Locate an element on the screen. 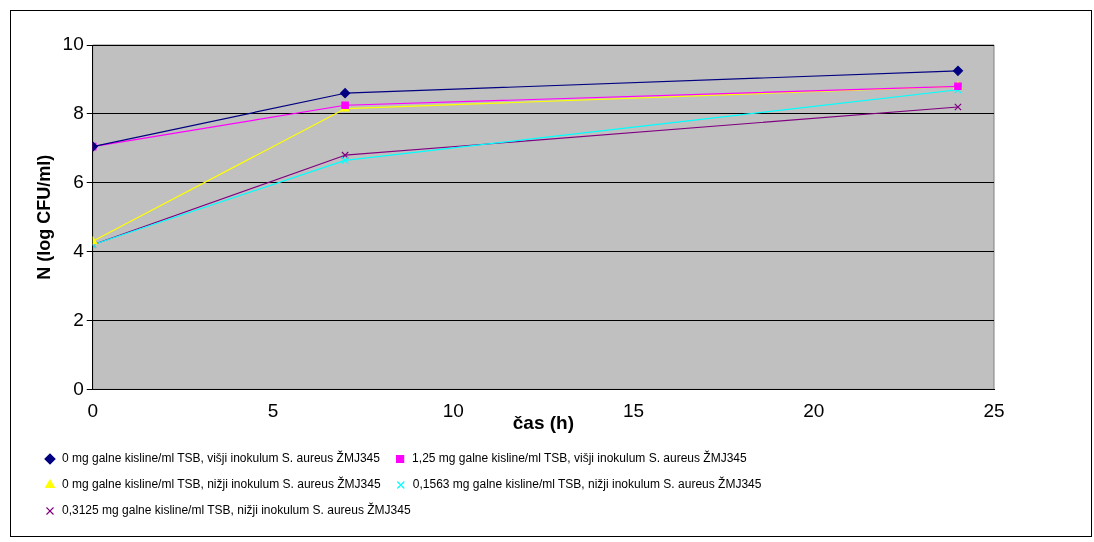  x-tick-label: 25 is located at coordinates (994, 411).